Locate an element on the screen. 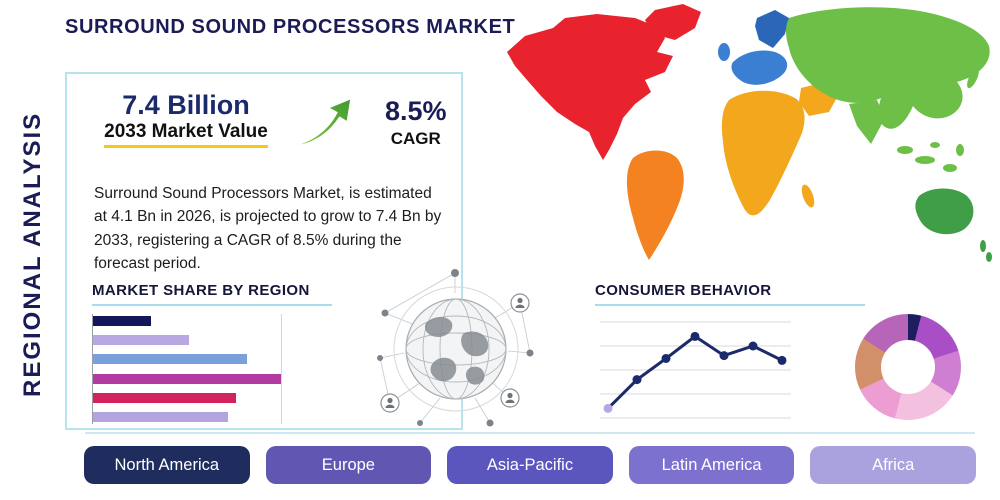  line-chart-svg is located at coordinates (695, 370).